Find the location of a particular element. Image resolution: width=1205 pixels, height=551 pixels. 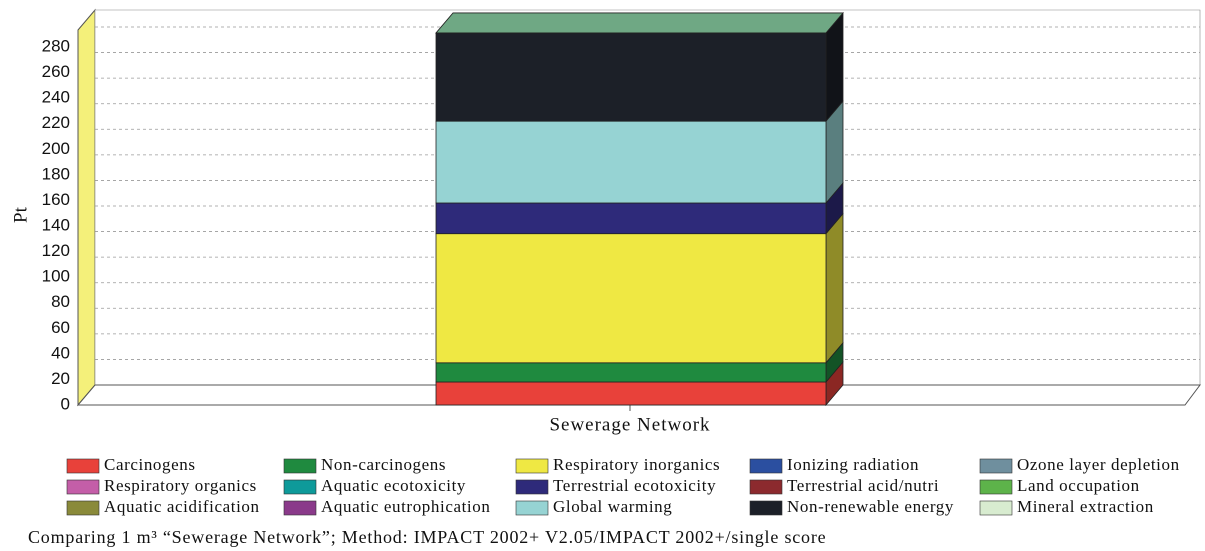

bar-top is located at coordinates (639, 23).